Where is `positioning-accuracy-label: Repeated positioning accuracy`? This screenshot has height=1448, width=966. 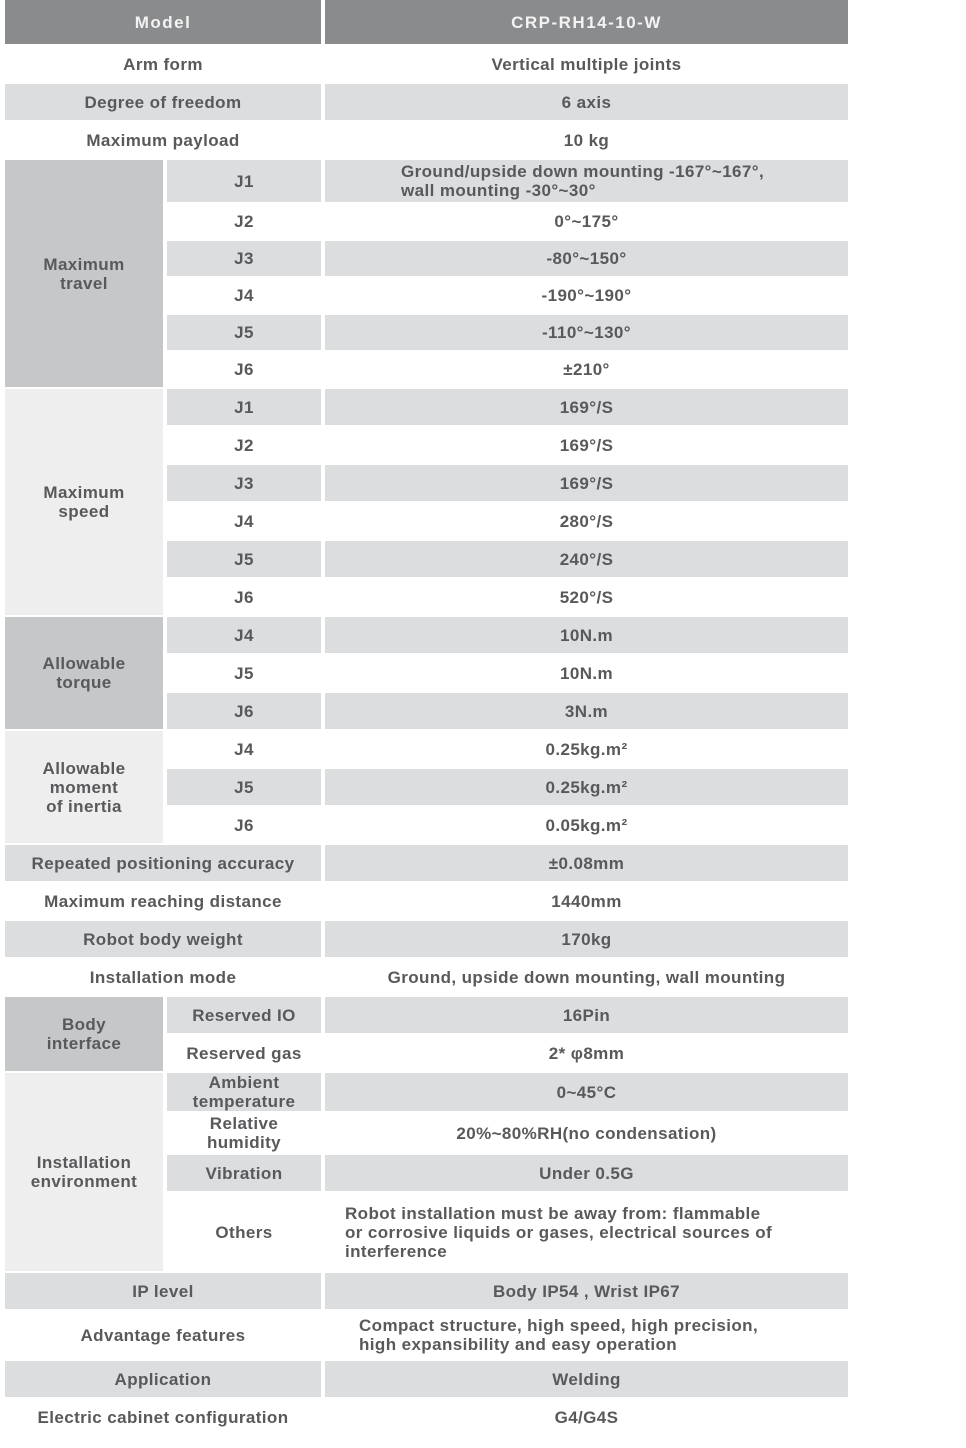 positioning-accuracy-label: Repeated positioning accuracy is located at coordinates (163, 863).